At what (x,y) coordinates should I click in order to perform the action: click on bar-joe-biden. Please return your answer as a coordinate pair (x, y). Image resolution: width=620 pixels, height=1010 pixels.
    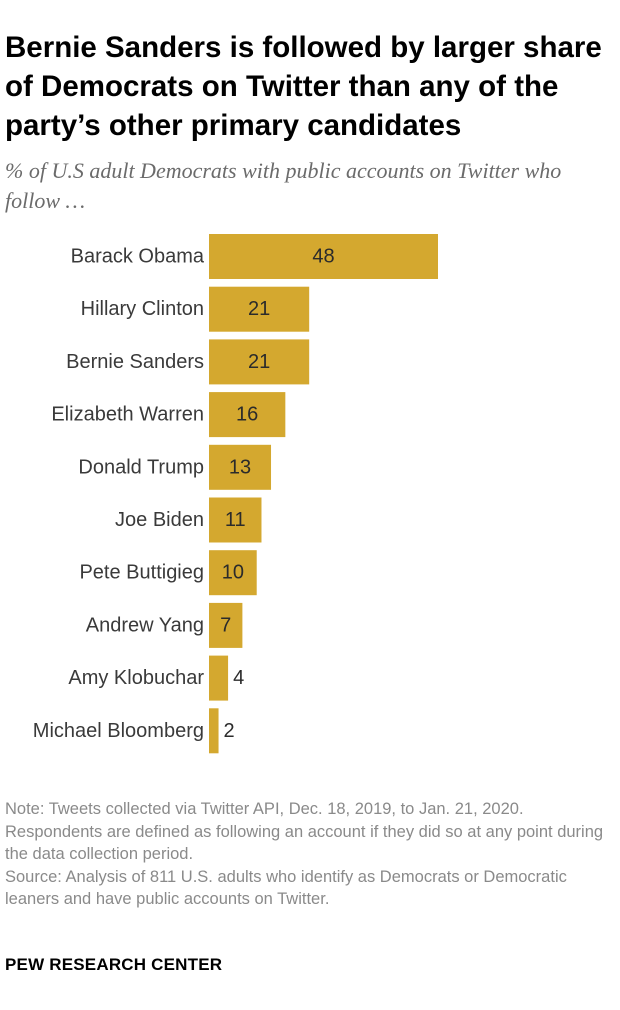
    Looking at the image, I should click on (235, 520).